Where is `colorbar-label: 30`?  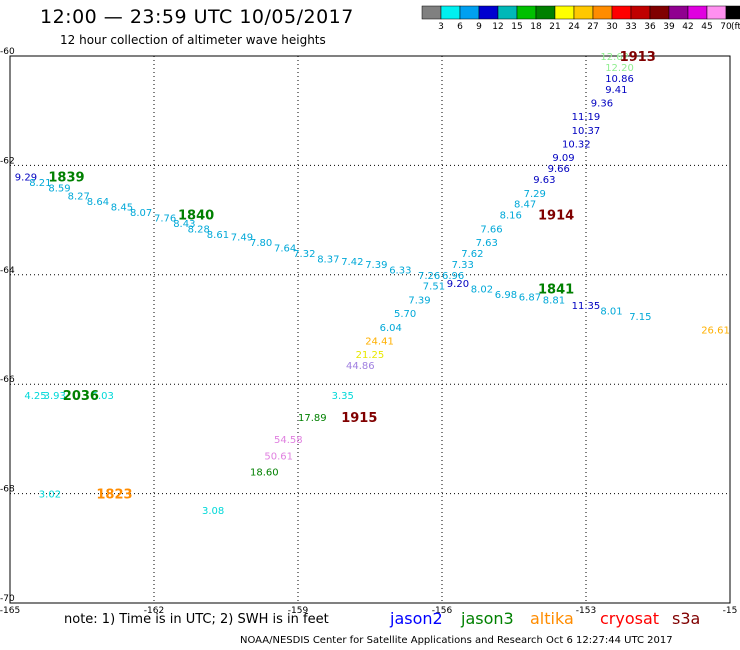 colorbar-label: 30 is located at coordinates (612, 27).